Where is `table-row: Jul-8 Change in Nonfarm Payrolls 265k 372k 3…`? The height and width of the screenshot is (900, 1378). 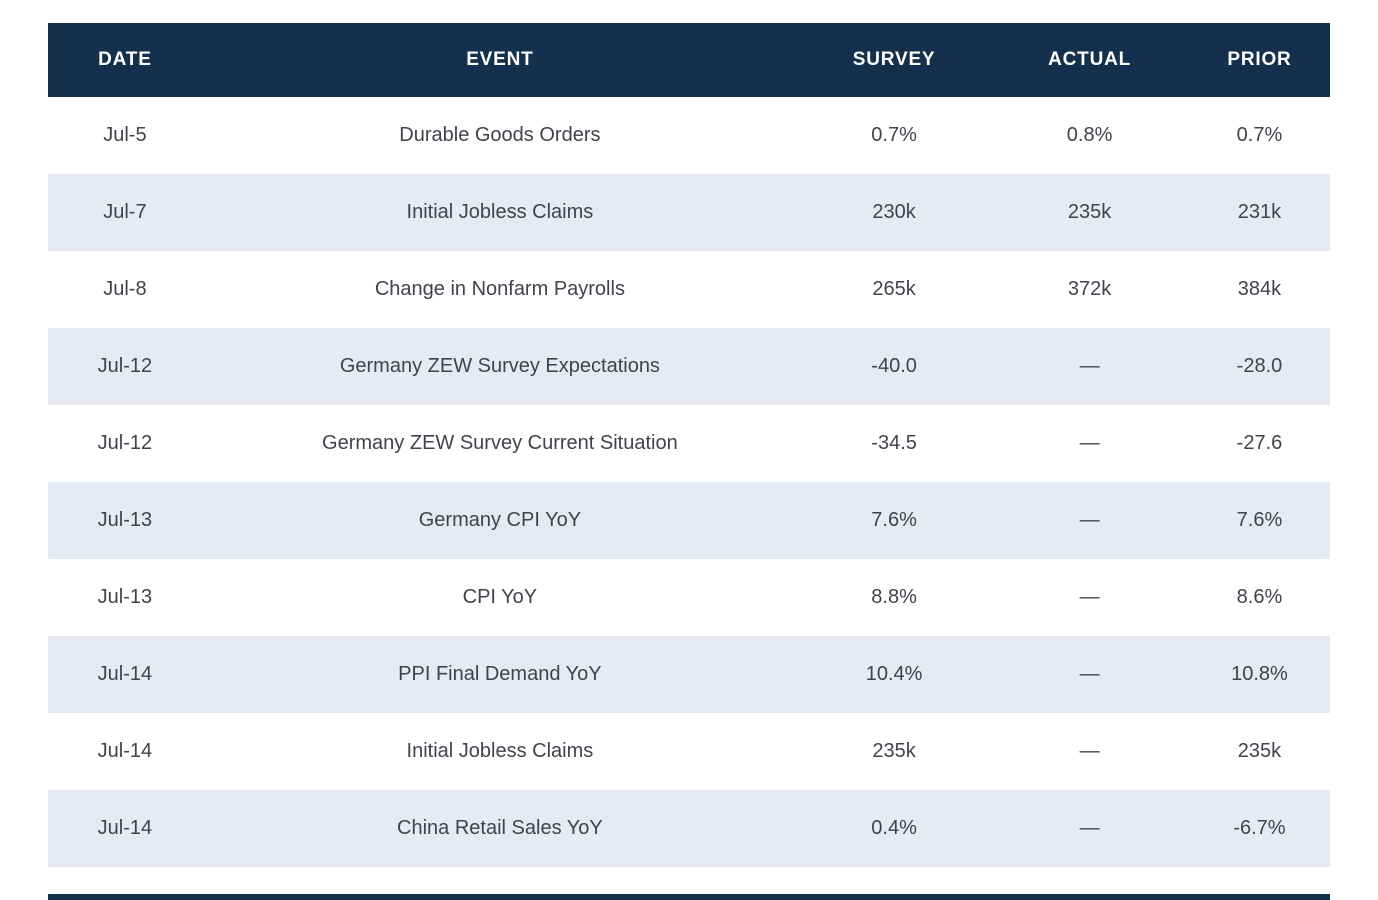
table-row: Jul-8 Change in Nonfarm Payrolls 265k 372k 3… is located at coordinates (689, 289).